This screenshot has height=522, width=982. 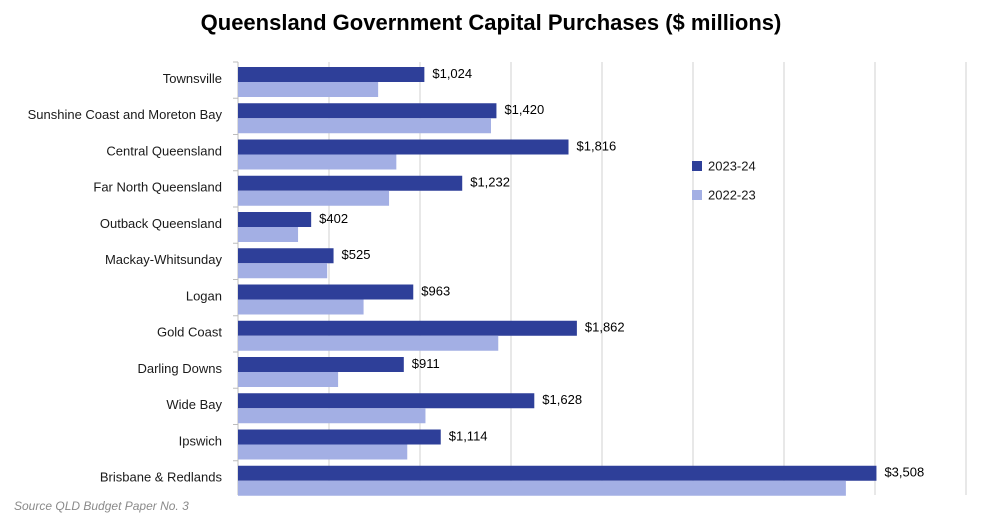 I want to click on data-label: $1,114, so click(x=468, y=435).